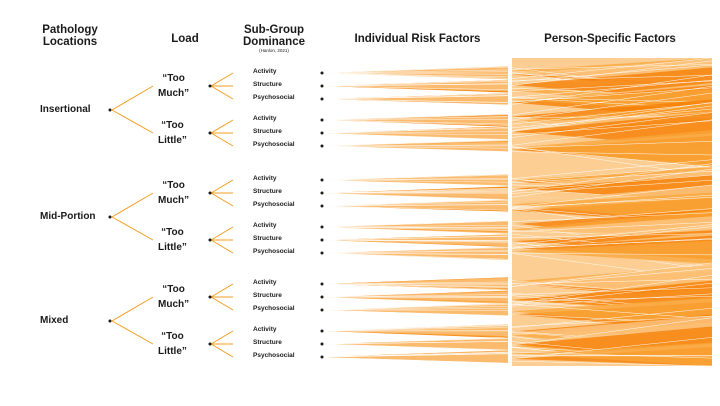 The width and height of the screenshot is (720, 406). Describe the element at coordinates (173, 297) in the screenshot. I see `load-label-2-0: “Too Much”` at that location.